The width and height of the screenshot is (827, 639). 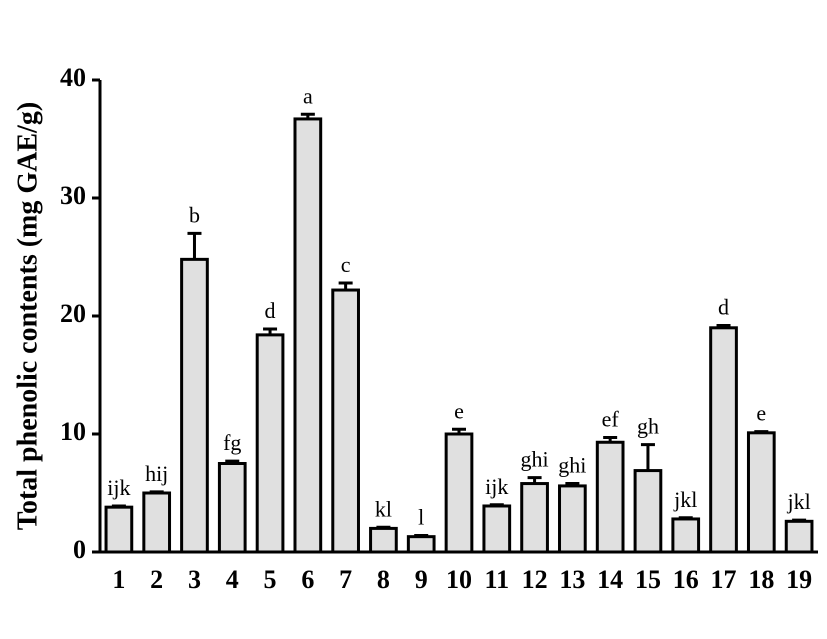 I want to click on annotation: b, so click(x=194, y=214).